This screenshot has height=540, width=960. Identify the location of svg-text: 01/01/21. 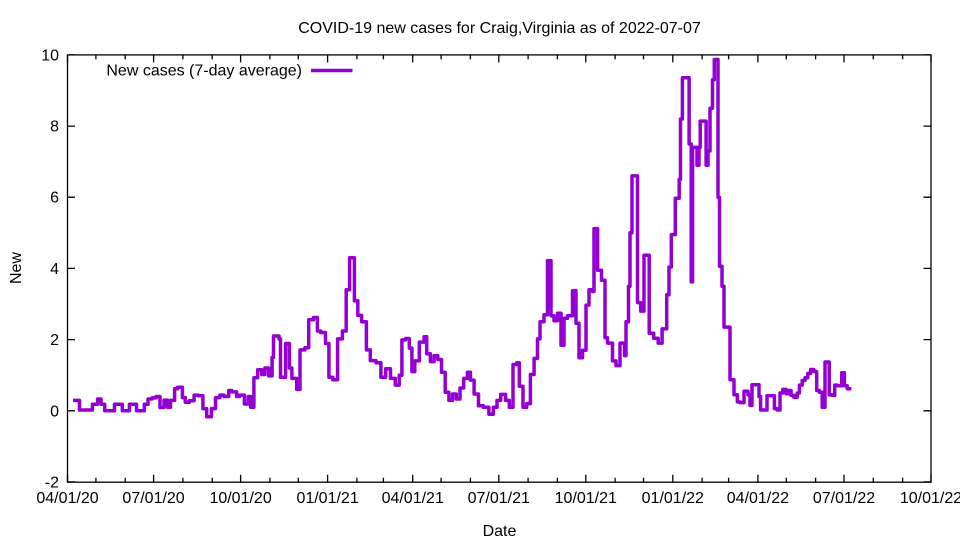
(327, 498).